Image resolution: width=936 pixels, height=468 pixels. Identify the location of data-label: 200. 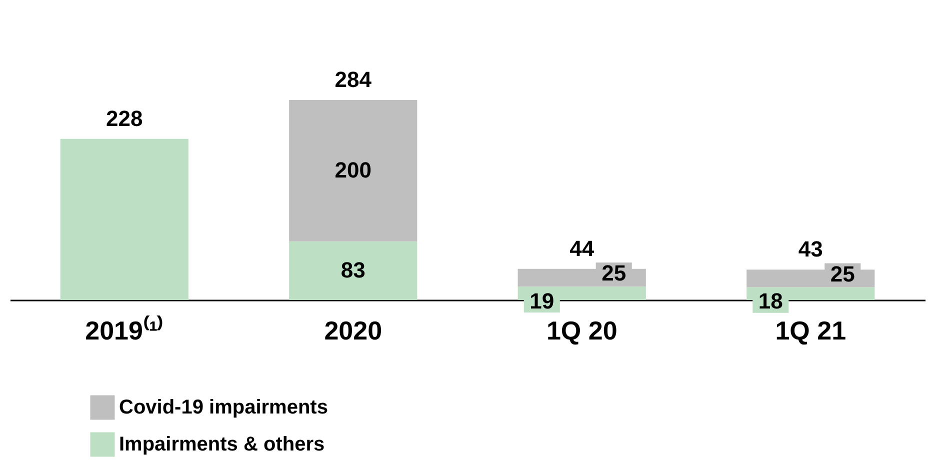
(353, 170).